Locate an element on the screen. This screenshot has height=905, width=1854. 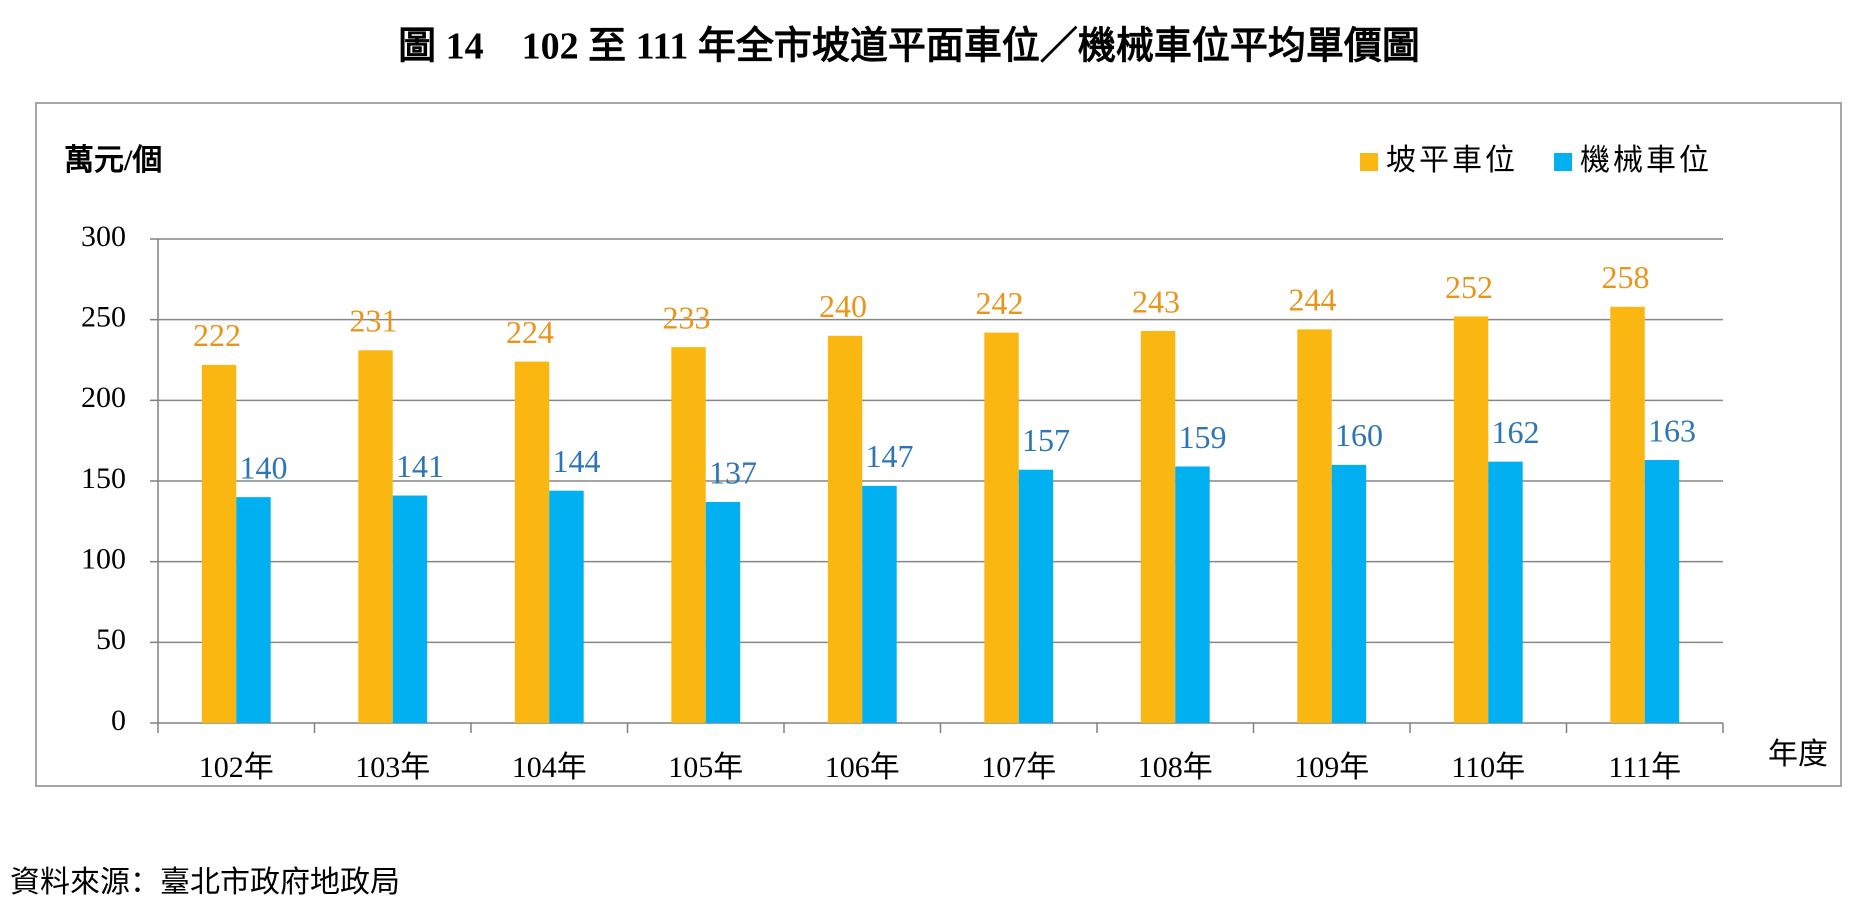
x-tick-label: 110年 is located at coordinates (1488, 767).